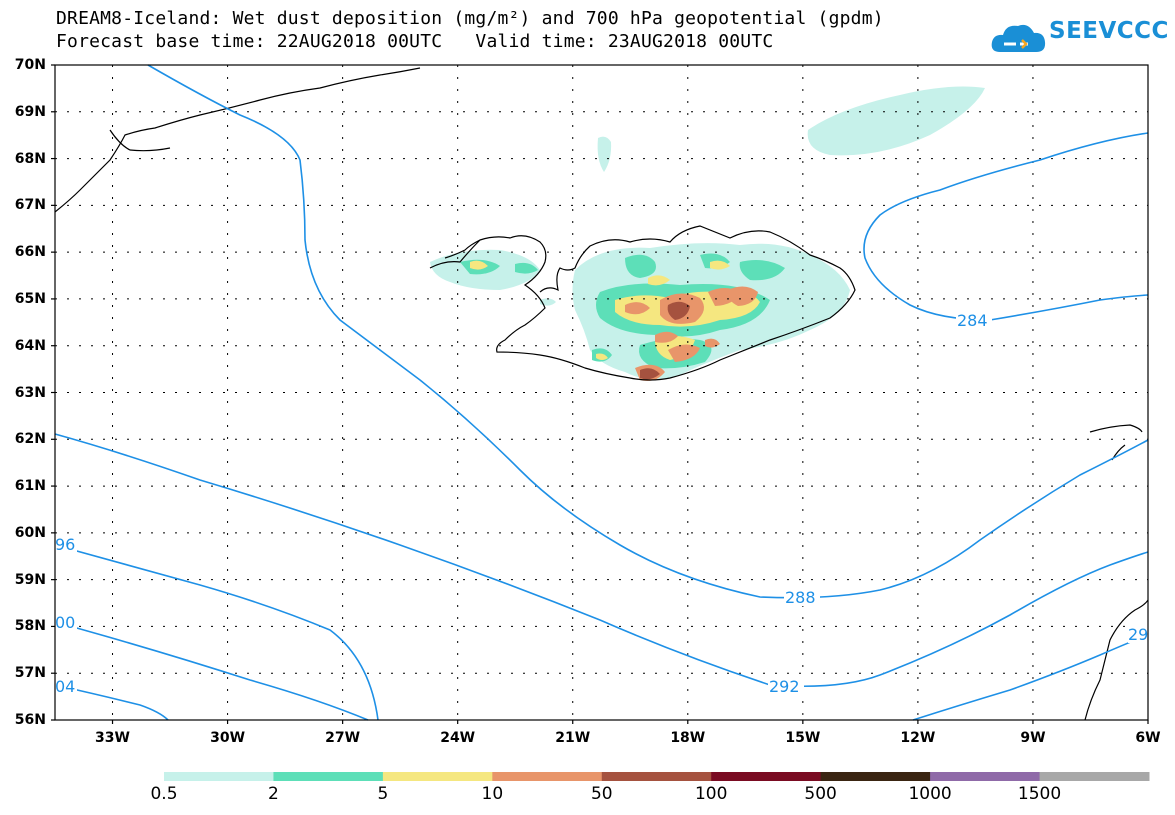 This screenshot has width=1175, height=815. I want to click on colorbar, so click(657, 776).